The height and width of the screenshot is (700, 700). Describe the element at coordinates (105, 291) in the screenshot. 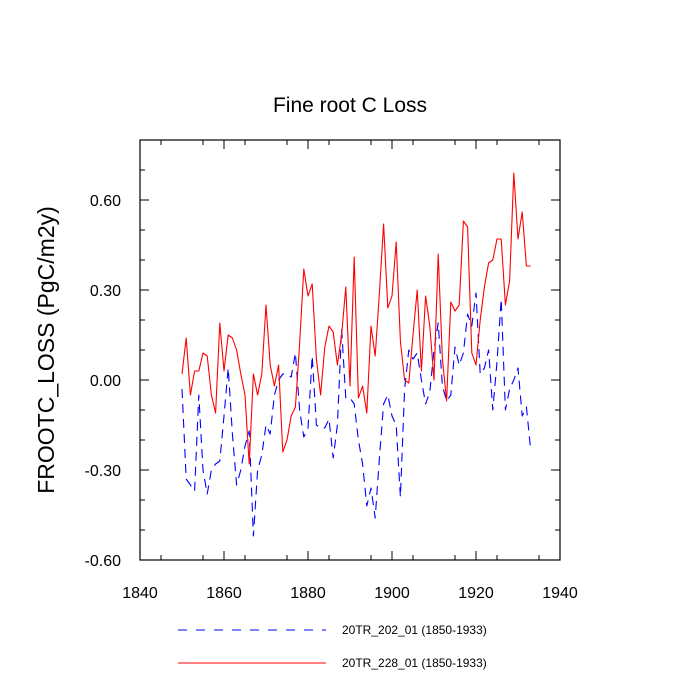

I see `y-tick-label: 0.30` at that location.